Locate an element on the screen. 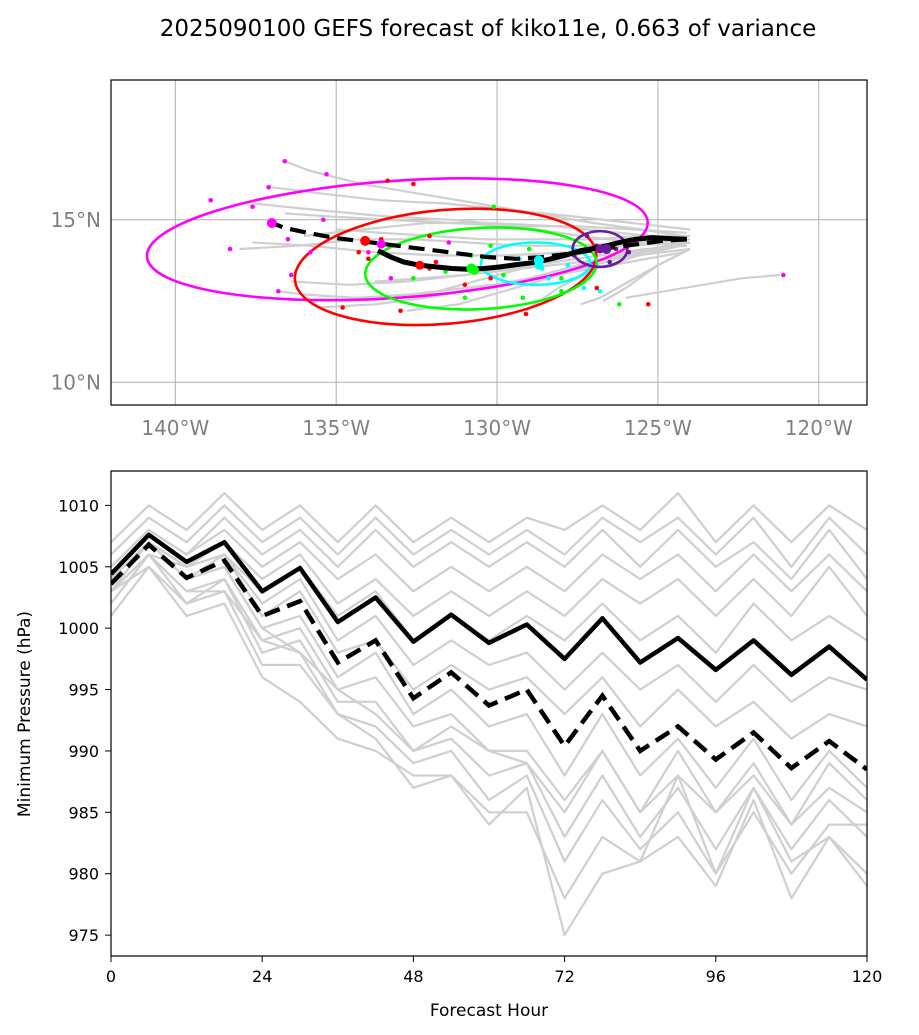 Image resolution: width=919 pixels, height=1035 pixels. y-axis-label: Minimum Pressure (hPa) is located at coordinates (25, 714).